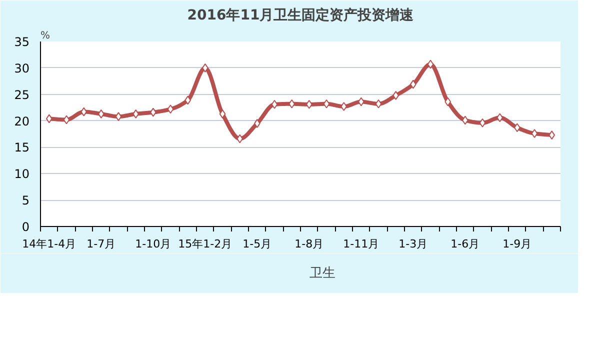 This screenshot has width=595, height=356. What do you see at coordinates (45, 36) in the screenshot?
I see `y-axis-title: %` at bounding box center [45, 36].